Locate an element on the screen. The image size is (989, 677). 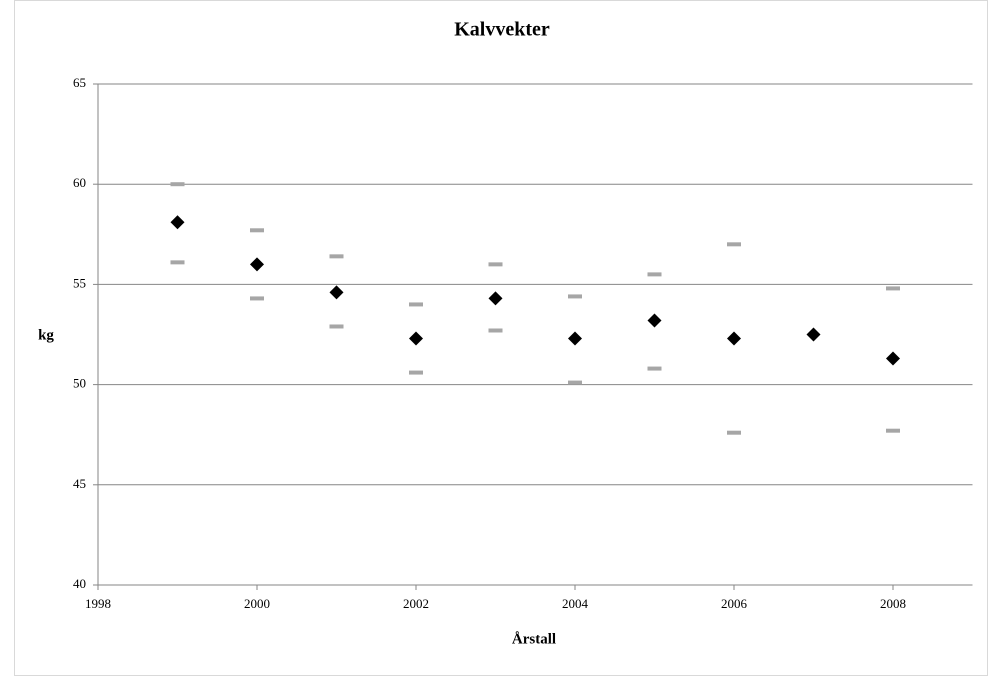
x-tick-label: 2004 is located at coordinates (575, 603).